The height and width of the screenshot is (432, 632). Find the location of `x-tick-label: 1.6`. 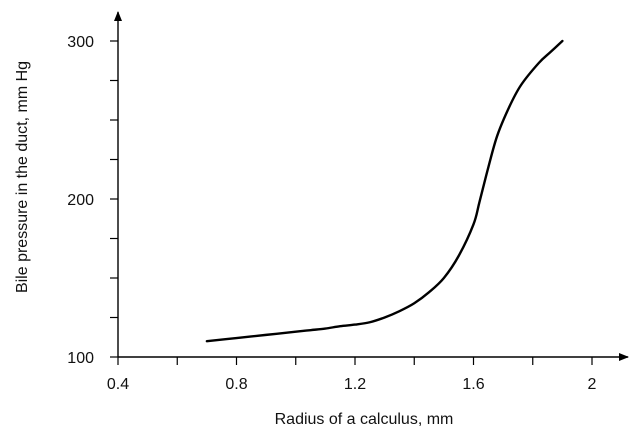

x-tick-label: 1.6 is located at coordinates (473, 384).